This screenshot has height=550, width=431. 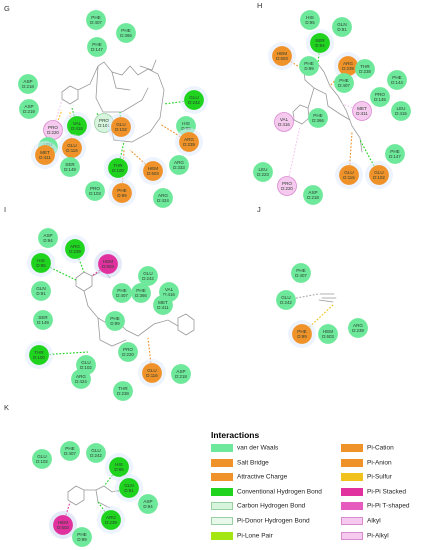 I want to click on legend-item-pitshaped: Pi-Pi T-shaped, so click(x=375, y=507).